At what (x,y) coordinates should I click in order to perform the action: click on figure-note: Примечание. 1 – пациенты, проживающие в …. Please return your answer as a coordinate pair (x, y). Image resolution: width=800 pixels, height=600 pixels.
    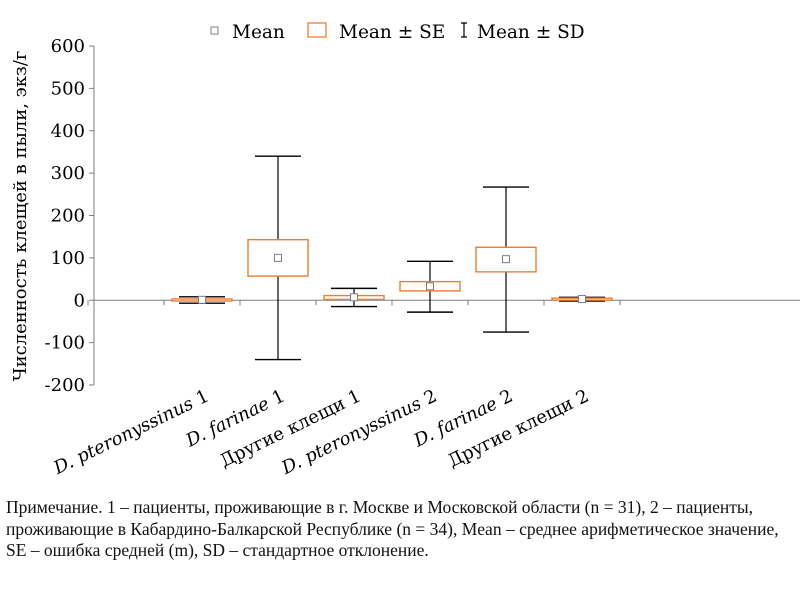
    Looking at the image, I should click on (392, 528).